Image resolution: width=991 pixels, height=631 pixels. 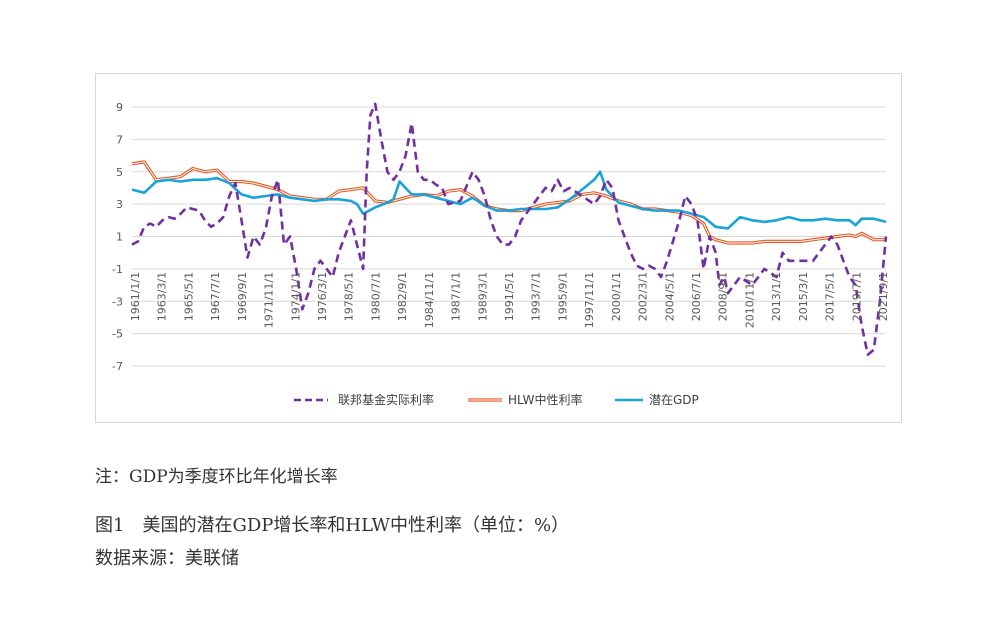 What do you see at coordinates (589, 300) in the screenshot?
I see `x-tick-label: 1997/11/1` at bounding box center [589, 300].